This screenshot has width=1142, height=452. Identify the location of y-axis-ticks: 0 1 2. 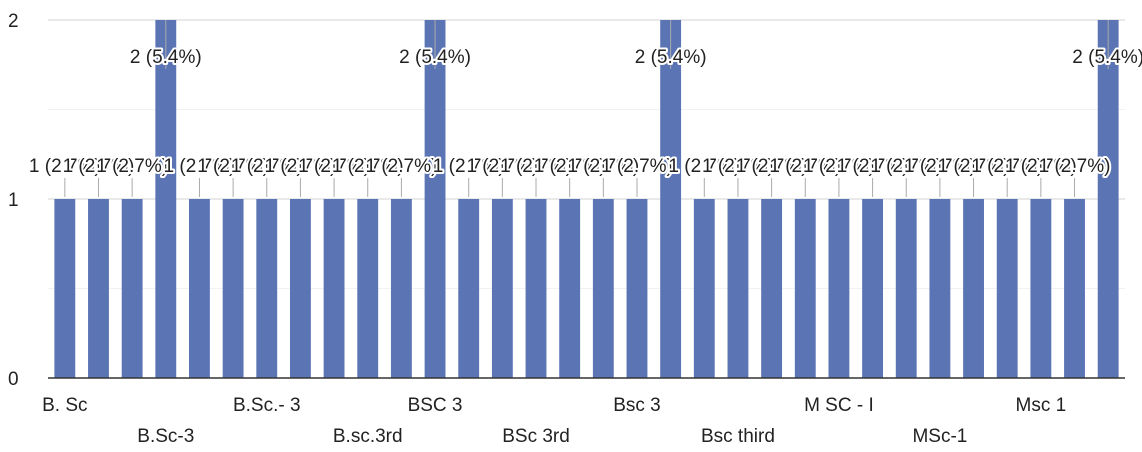
(13, 200).